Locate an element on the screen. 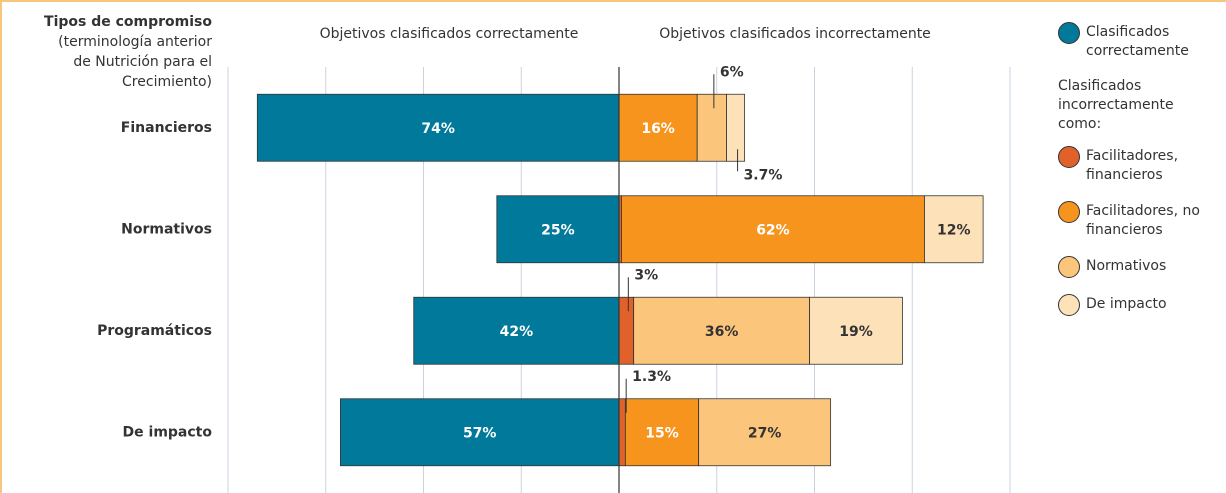 The height and width of the screenshot is (493, 1226). value-label: 12% is located at coordinates (954, 230).